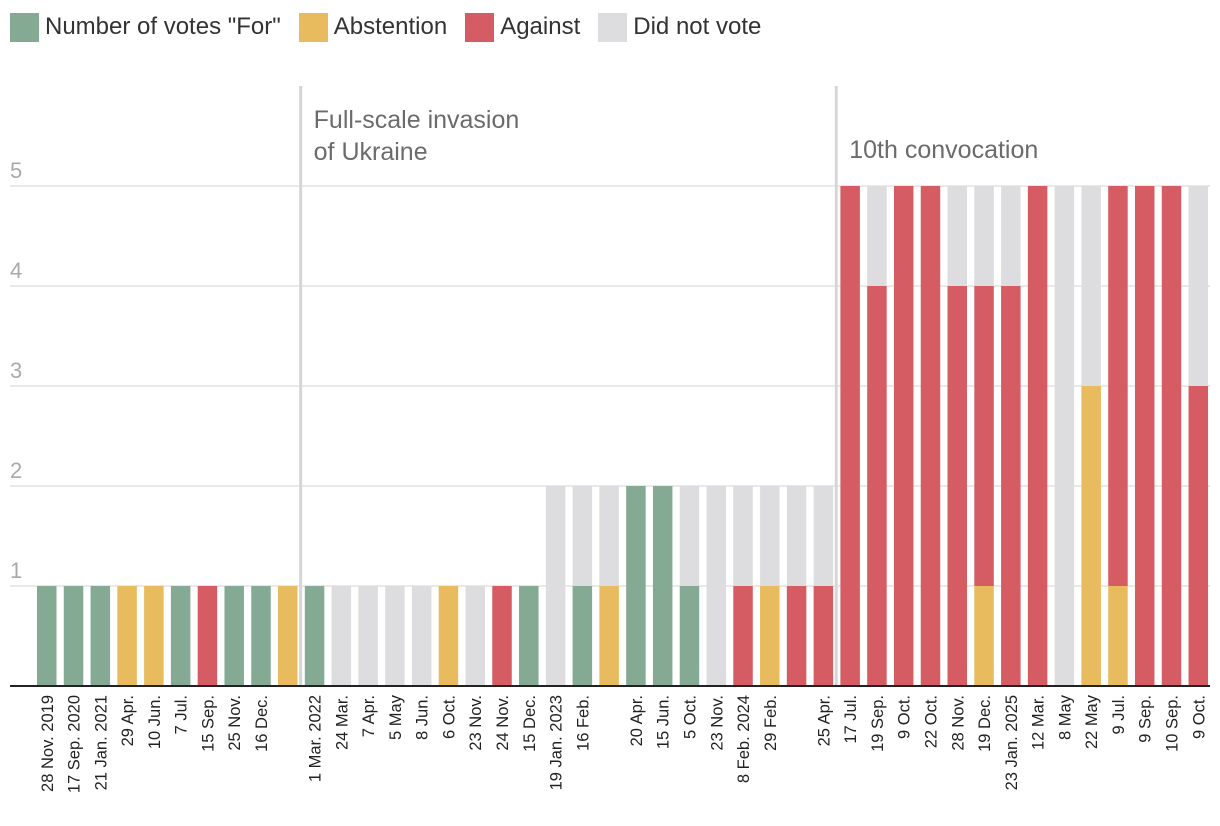 The height and width of the screenshot is (826, 1220). I want to click on x-tick-label: 10 Jun., so click(155, 722).